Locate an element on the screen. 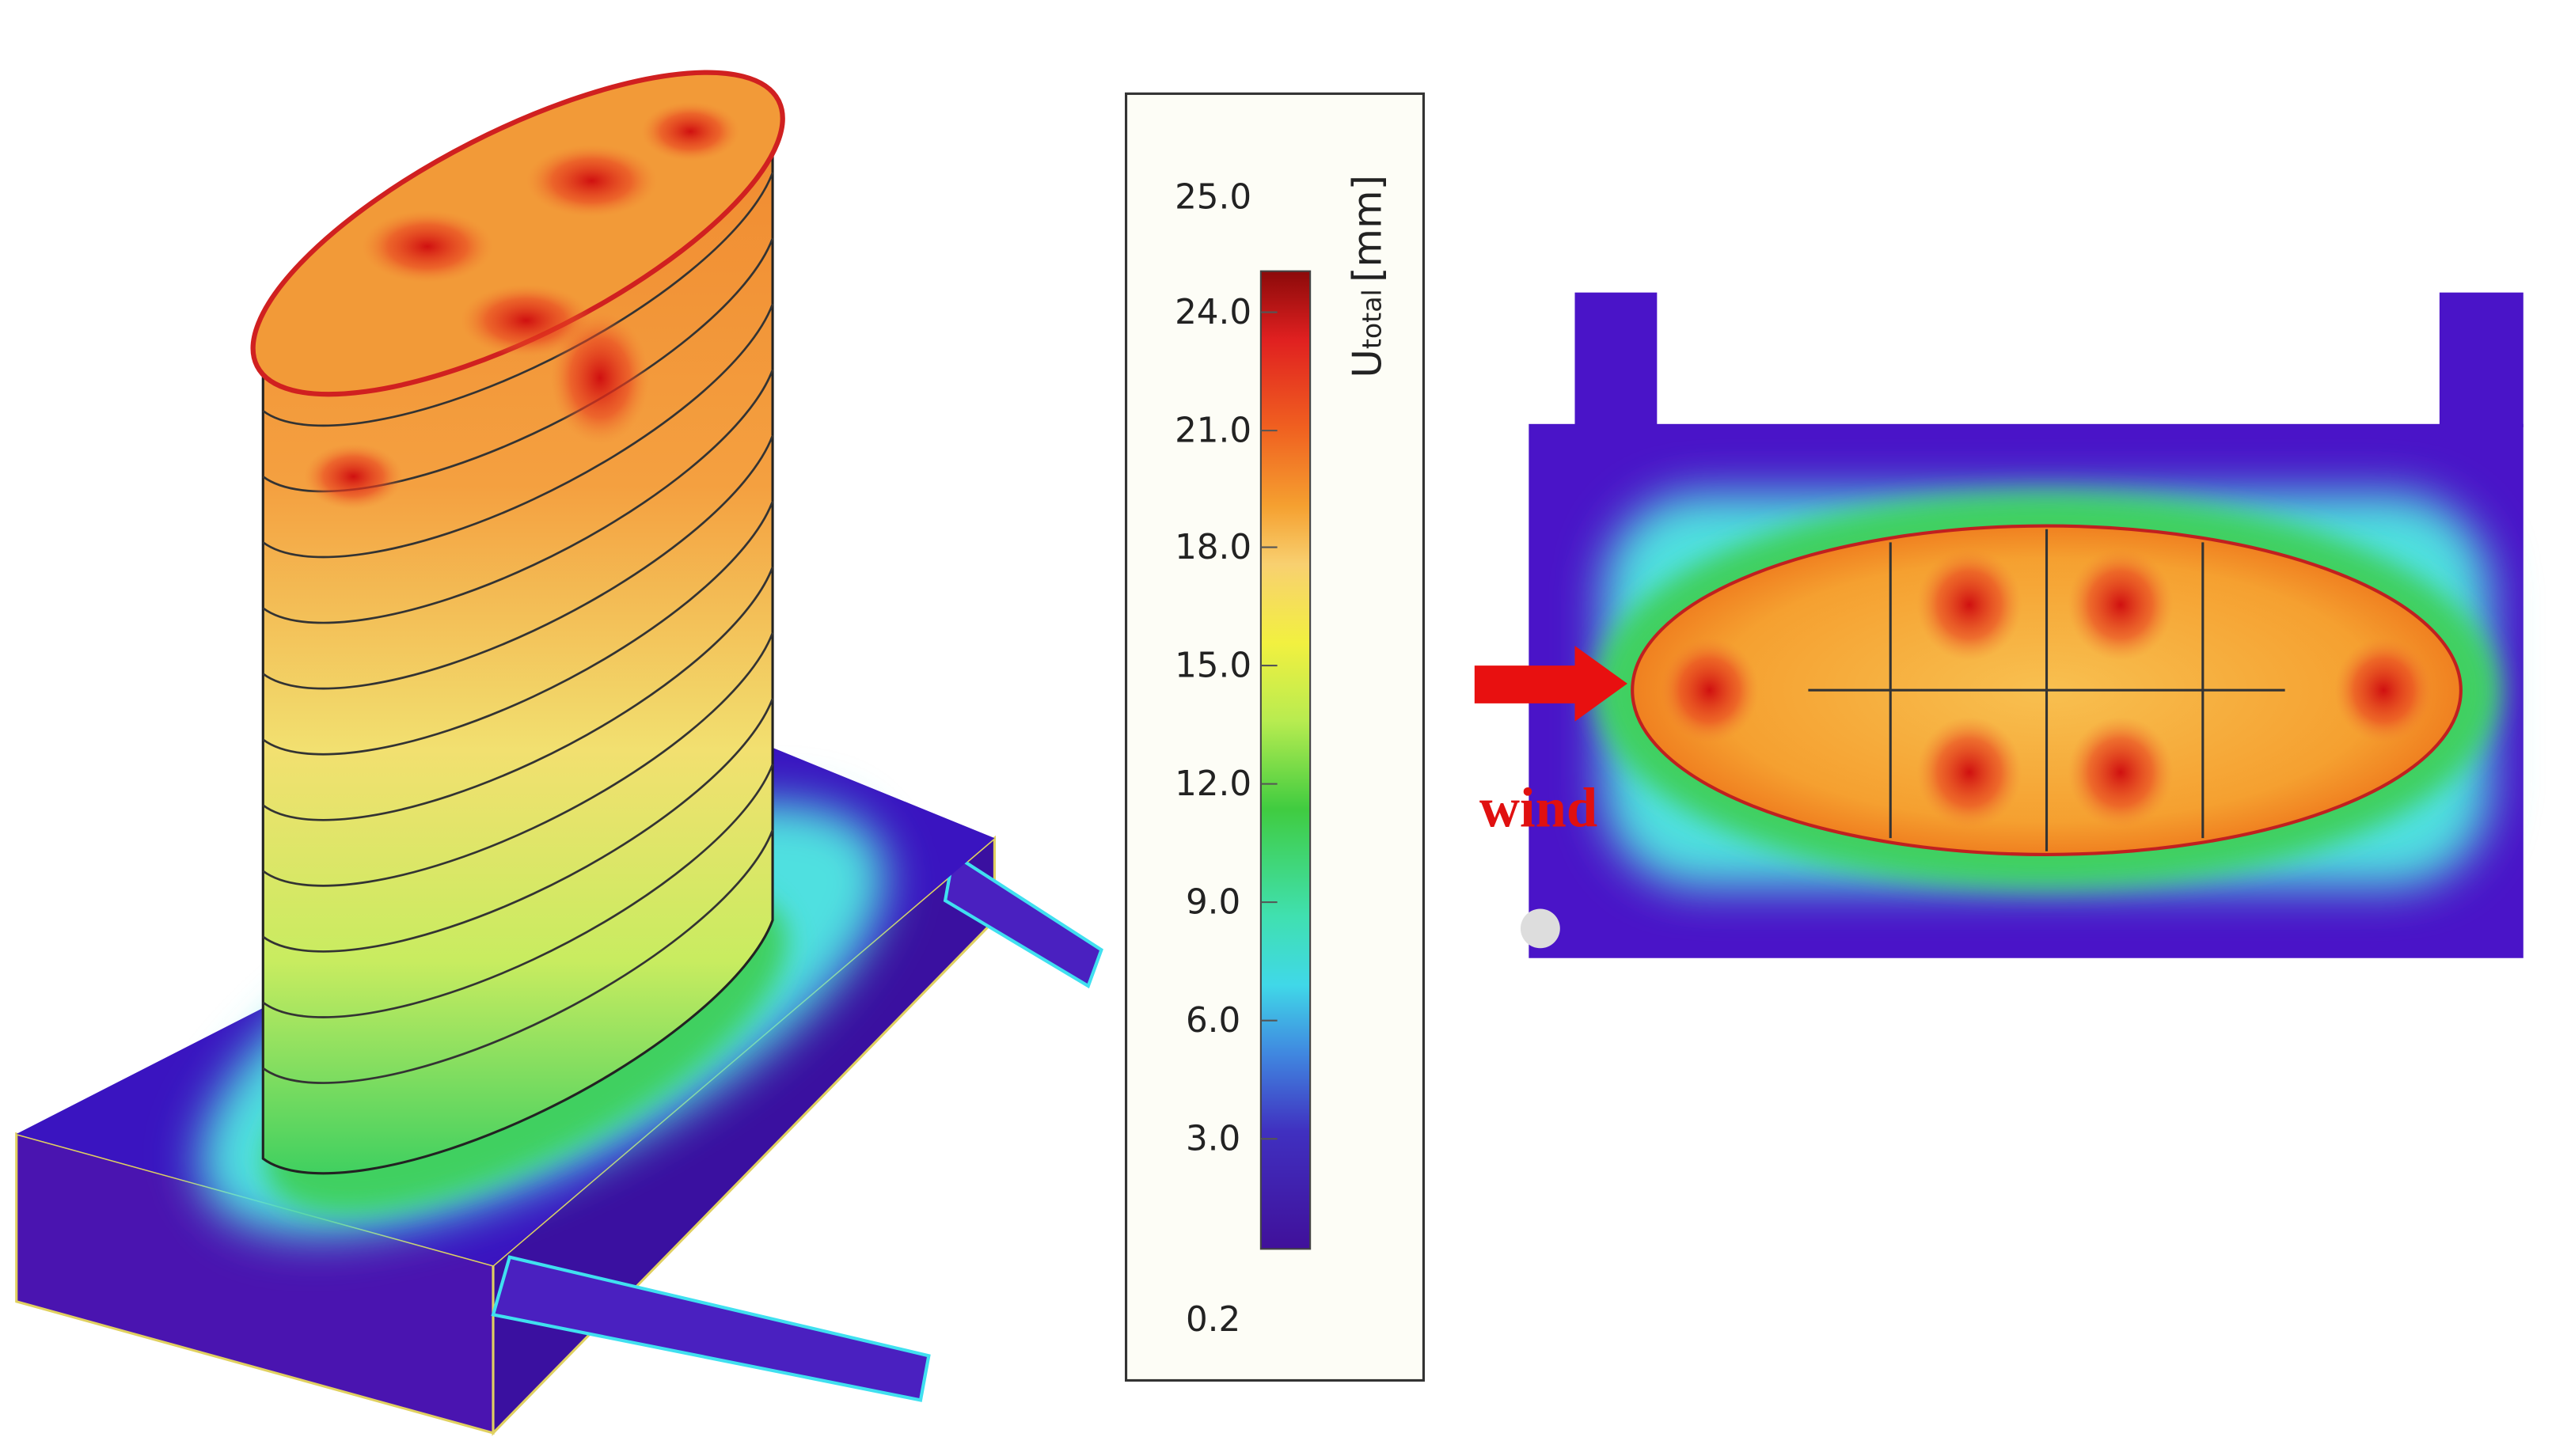 The image size is (2571, 1456). legend-ticks: 25.0 24.0 21.0 18.0 15.0 12.0 9.0 6.0 3.0 0.2 is located at coordinates (1226, 759).